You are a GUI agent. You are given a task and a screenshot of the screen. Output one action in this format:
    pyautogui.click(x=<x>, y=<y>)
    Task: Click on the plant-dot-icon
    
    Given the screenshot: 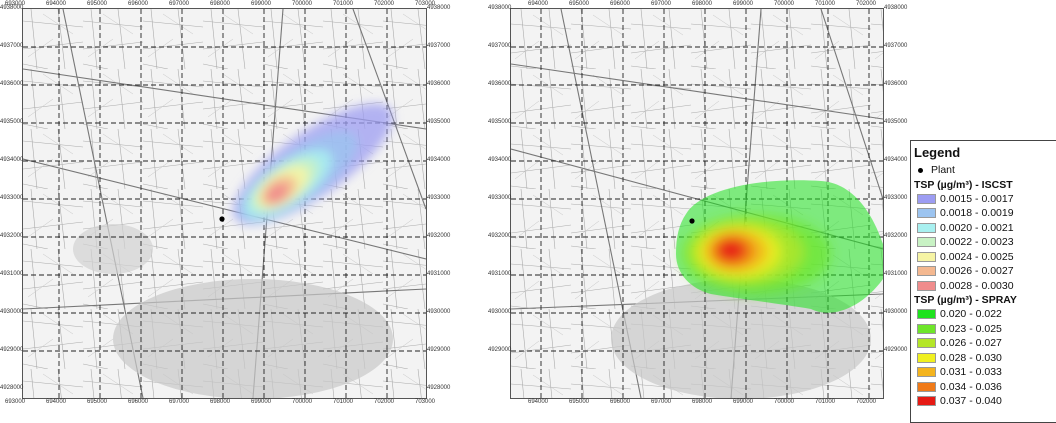 What is the action you would take?
    pyautogui.click(x=920, y=170)
    